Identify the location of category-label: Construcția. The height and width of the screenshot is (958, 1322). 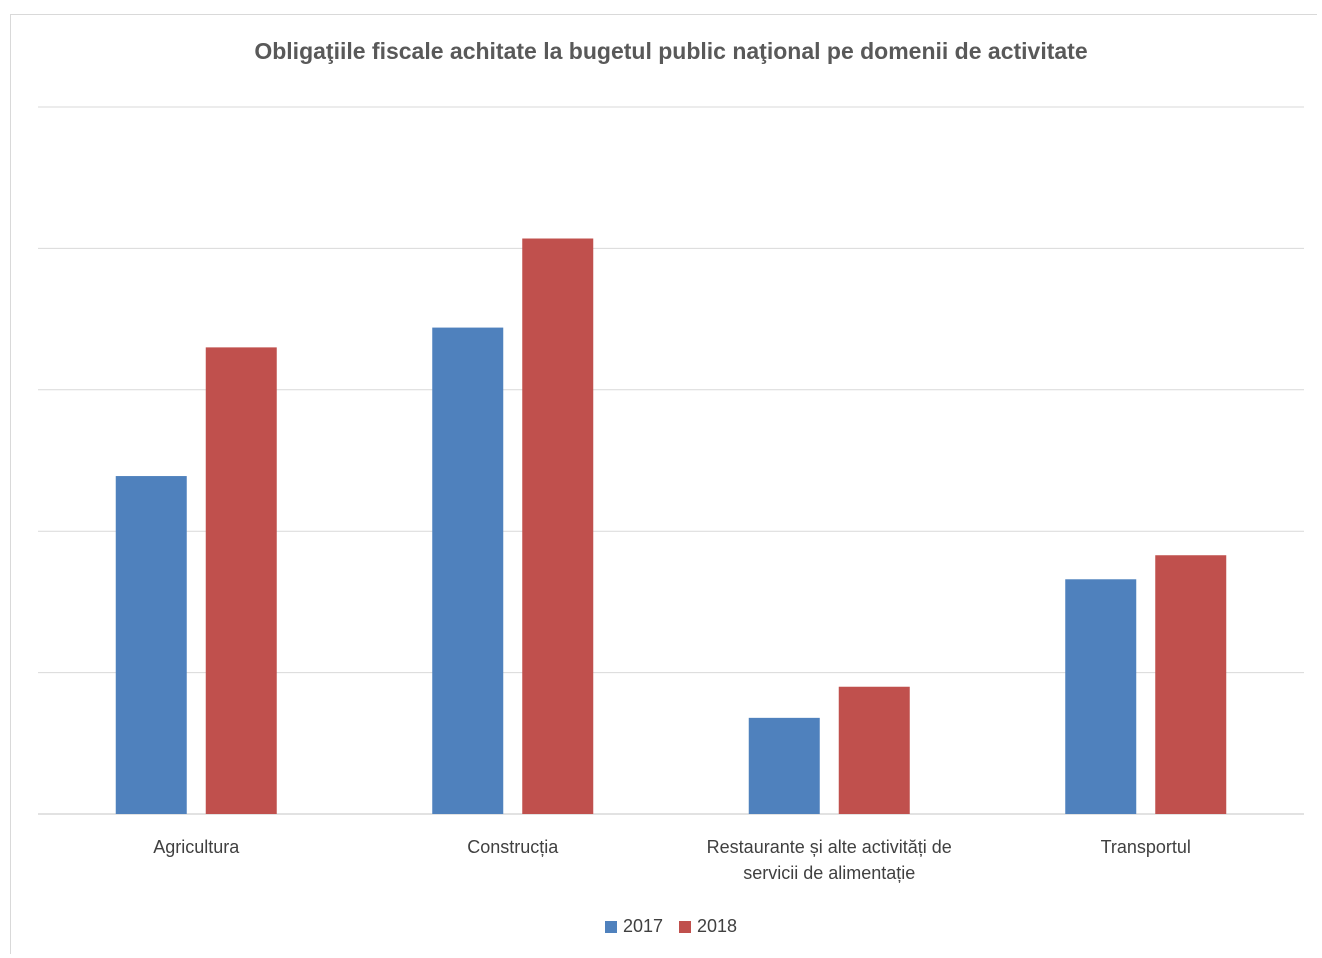
(513, 847).